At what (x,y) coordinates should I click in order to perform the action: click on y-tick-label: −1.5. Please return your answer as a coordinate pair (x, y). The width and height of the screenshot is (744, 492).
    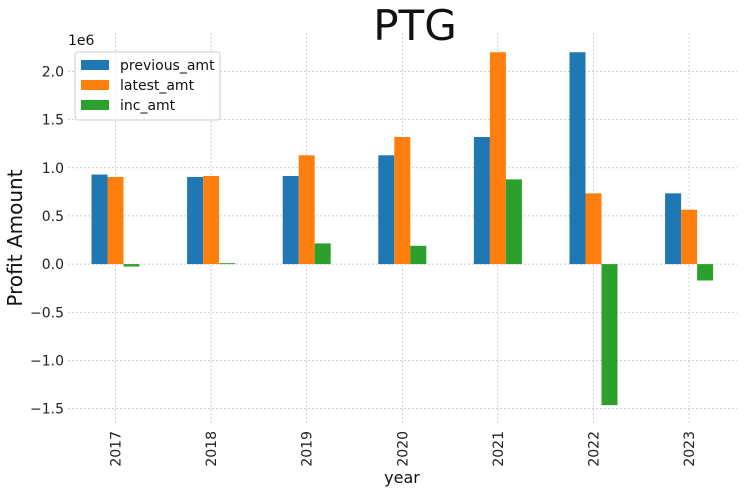
    Looking at the image, I should click on (47, 410).